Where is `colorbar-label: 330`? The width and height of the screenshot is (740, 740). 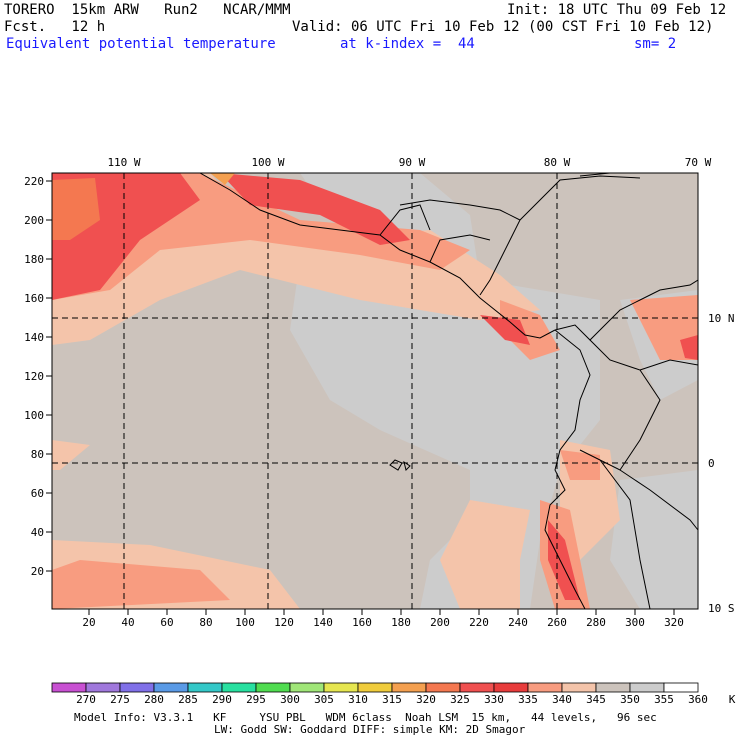 colorbar-label: 330 is located at coordinates (494, 699).